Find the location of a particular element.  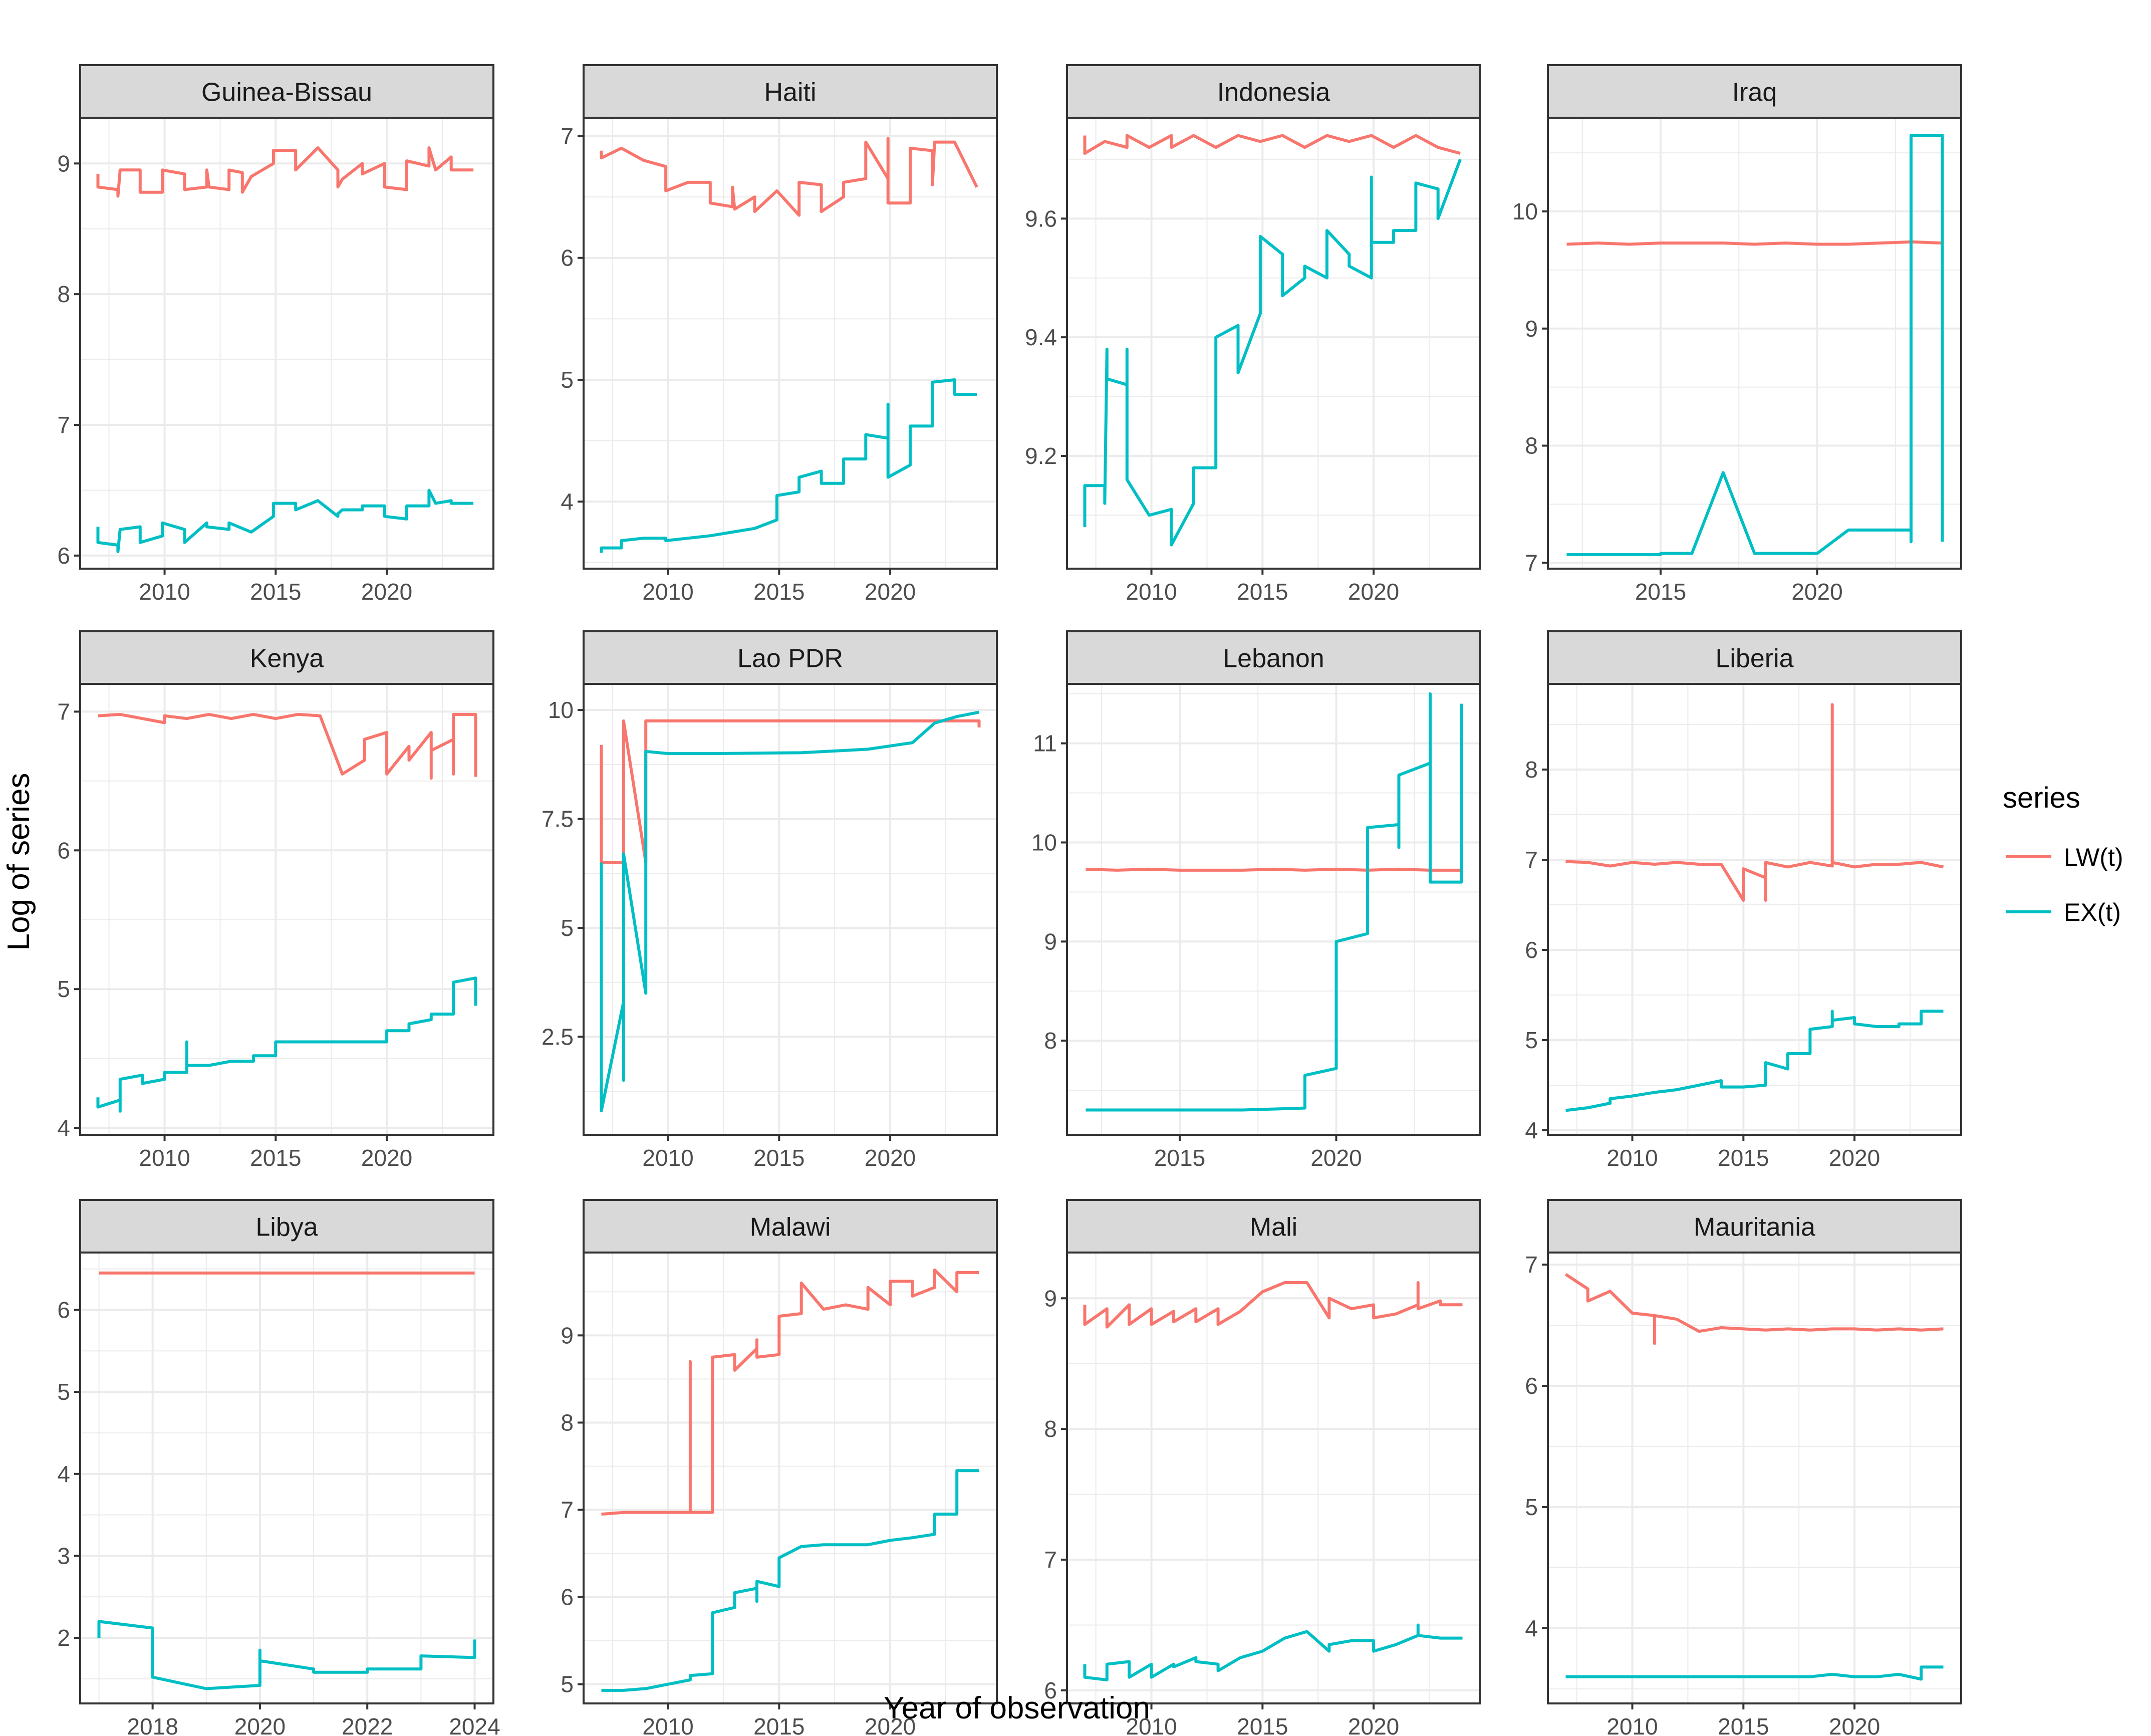

plot-bg-guinea-bissau is located at coordinates (286, 343).